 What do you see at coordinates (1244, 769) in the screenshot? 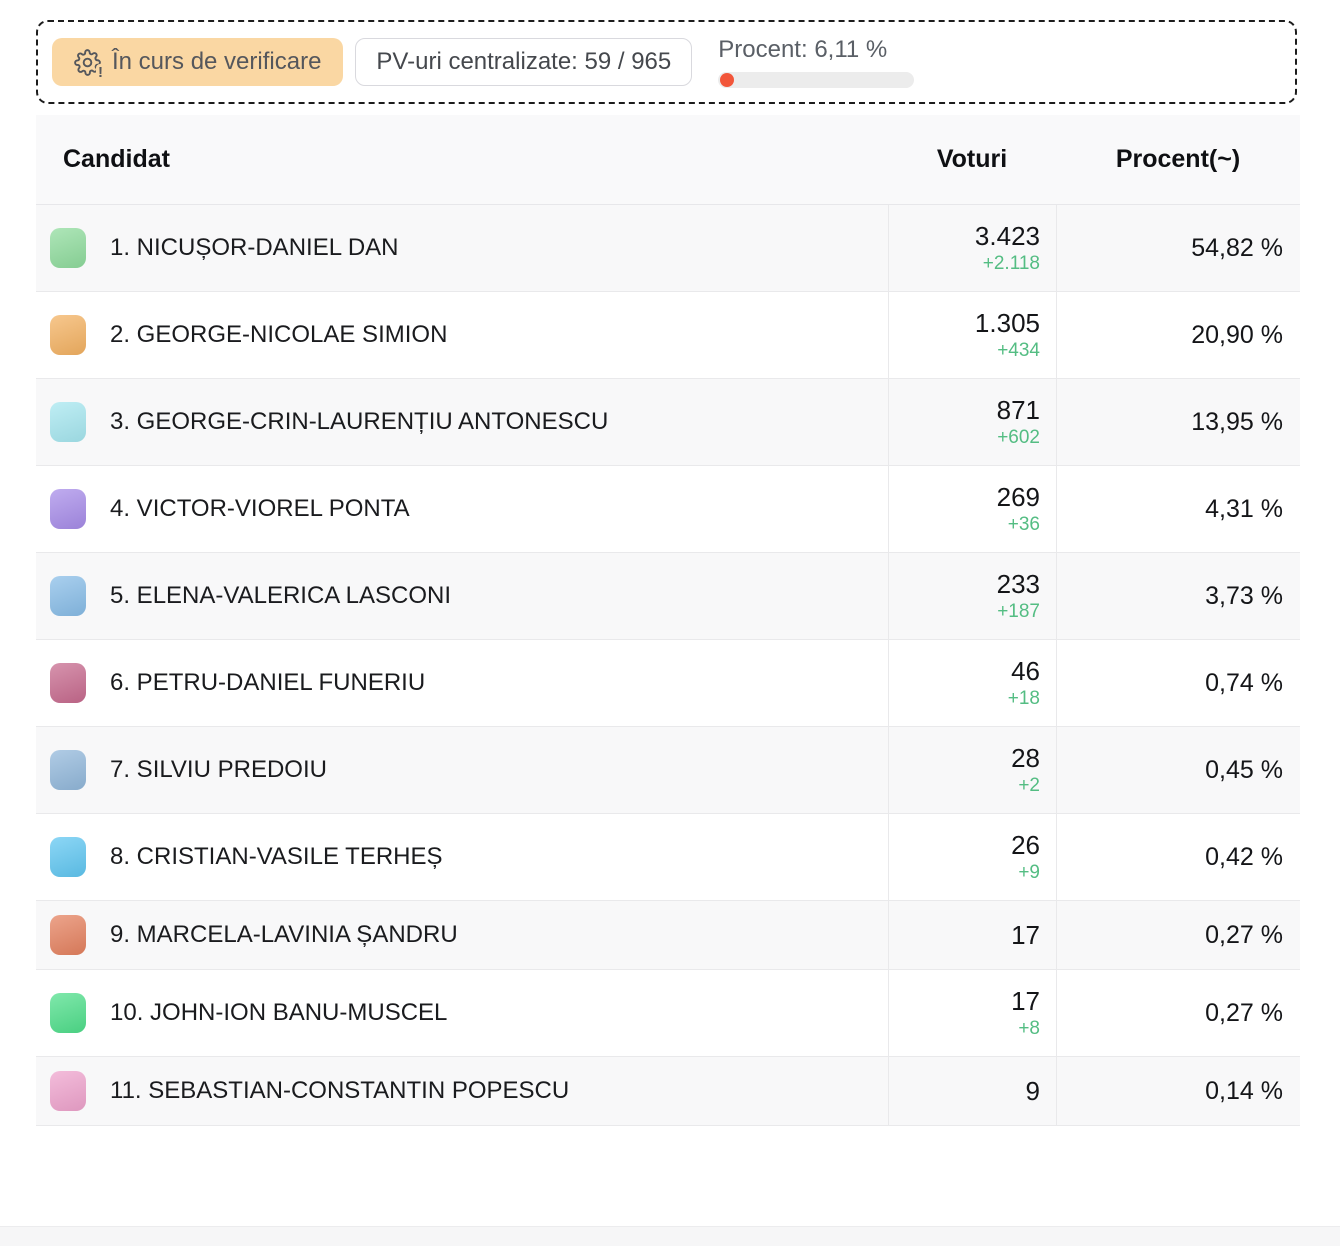
I see `percent-value: 0,45 %` at bounding box center [1244, 769].